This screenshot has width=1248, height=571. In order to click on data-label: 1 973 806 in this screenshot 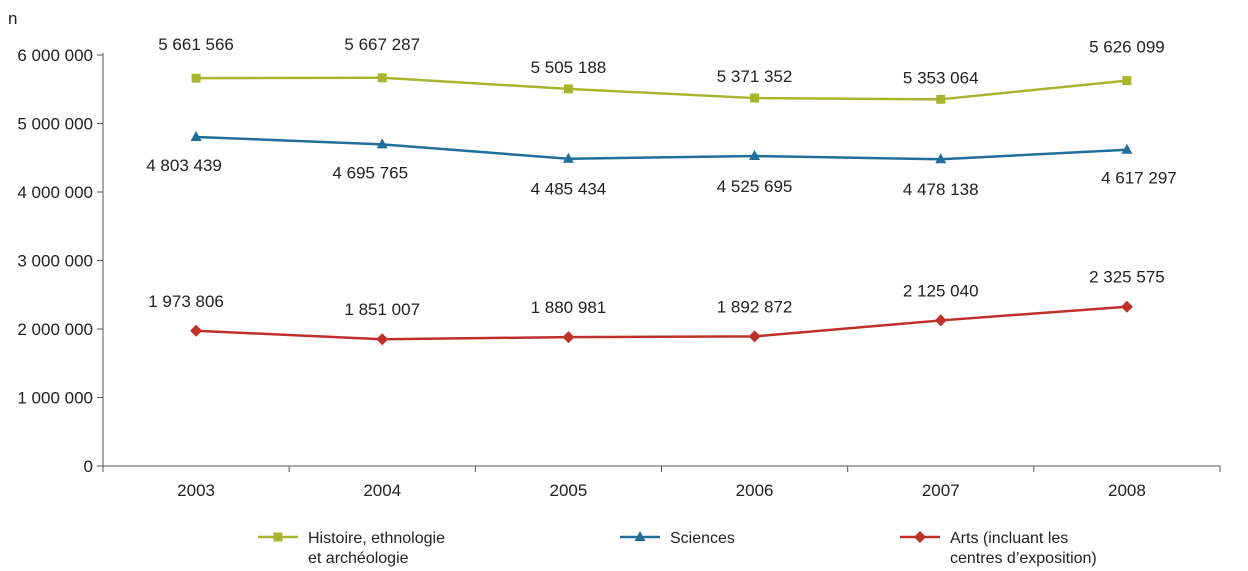, I will do `click(186, 301)`.